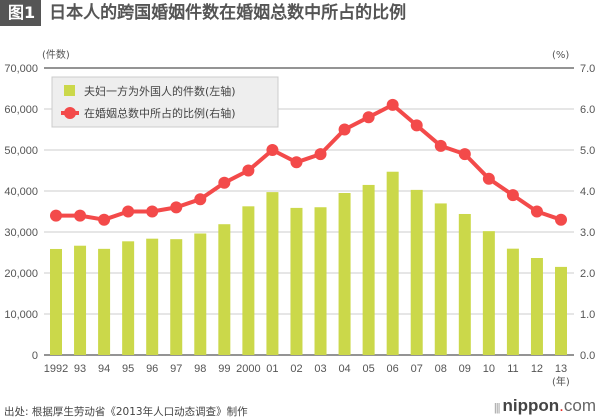 This screenshot has height=420, width=600. Describe the element at coordinates (560, 55) in the screenshot. I see `right-axis-unit: (%)` at that location.